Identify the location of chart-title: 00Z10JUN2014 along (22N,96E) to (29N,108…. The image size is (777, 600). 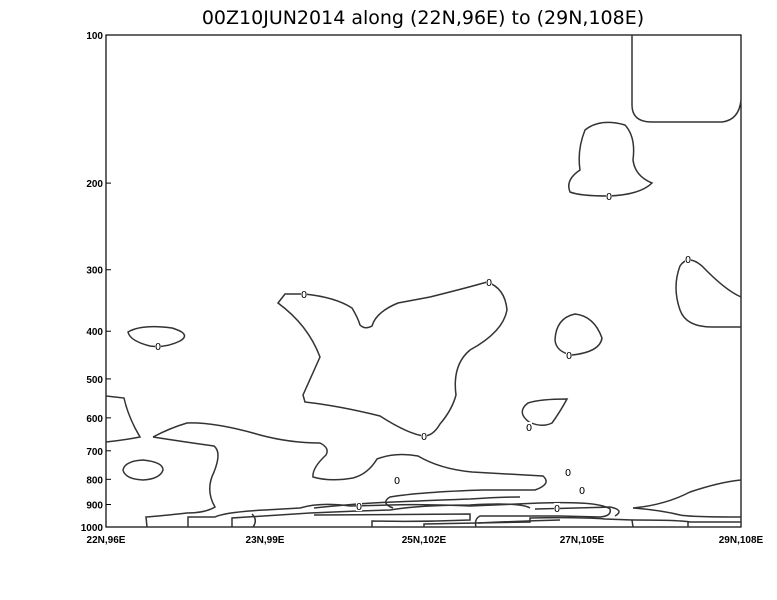
(423, 18).